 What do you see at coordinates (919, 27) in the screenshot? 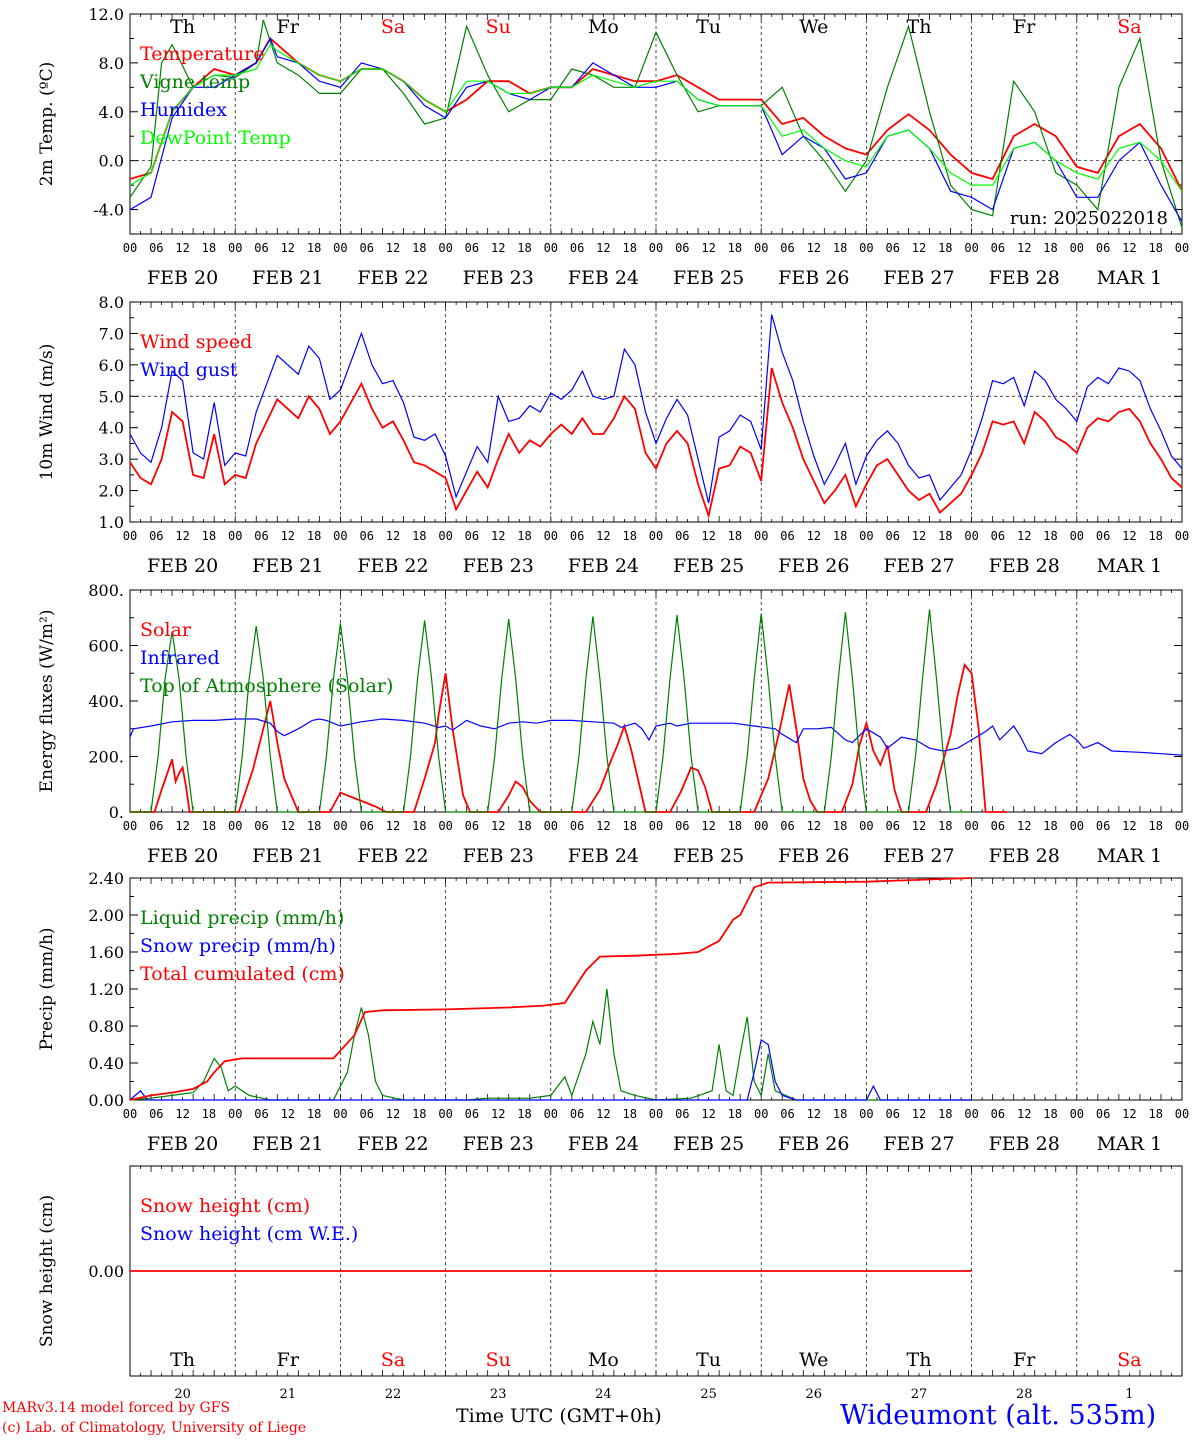
I see `panel-1-weekday-label: Th` at bounding box center [919, 27].